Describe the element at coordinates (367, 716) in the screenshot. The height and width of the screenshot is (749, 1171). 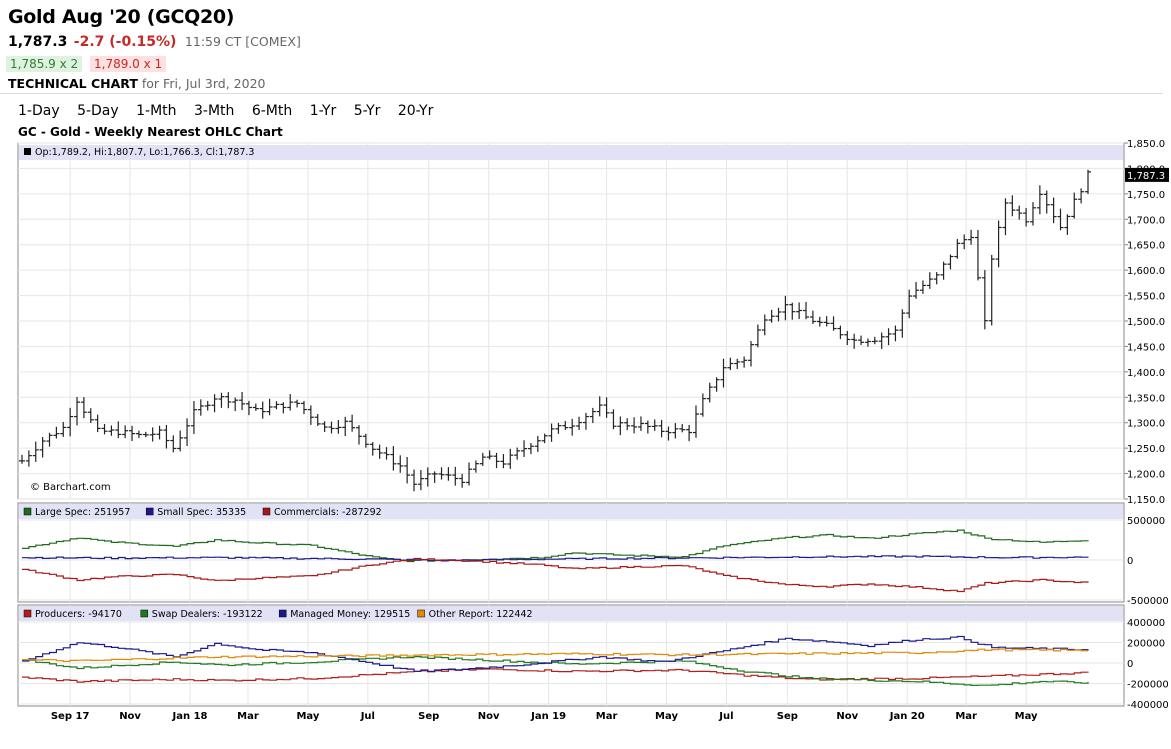
I see `x-tick-label: Jul` at that location.